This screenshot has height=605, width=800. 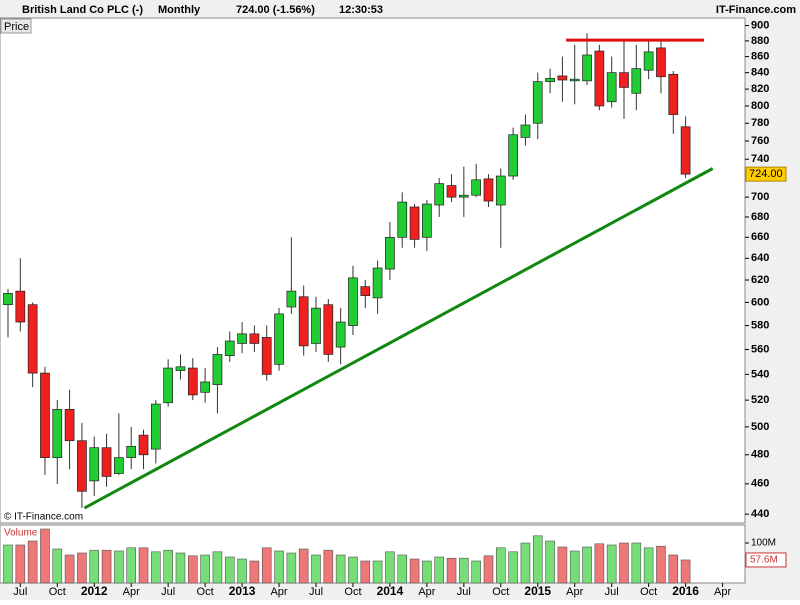 What do you see at coordinates (537, 591) in the screenshot?
I see `x-tick-label: 2015` at bounding box center [537, 591].